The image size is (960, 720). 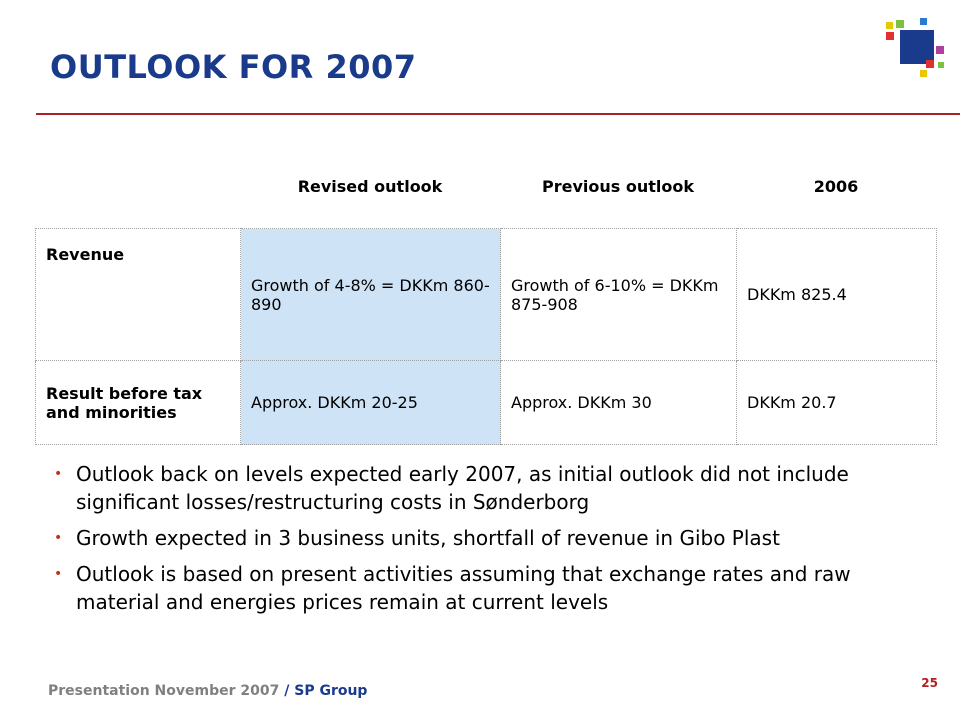 What do you see at coordinates (370, 186) in the screenshot?
I see `column-header-revised: Revised outlook` at bounding box center [370, 186].